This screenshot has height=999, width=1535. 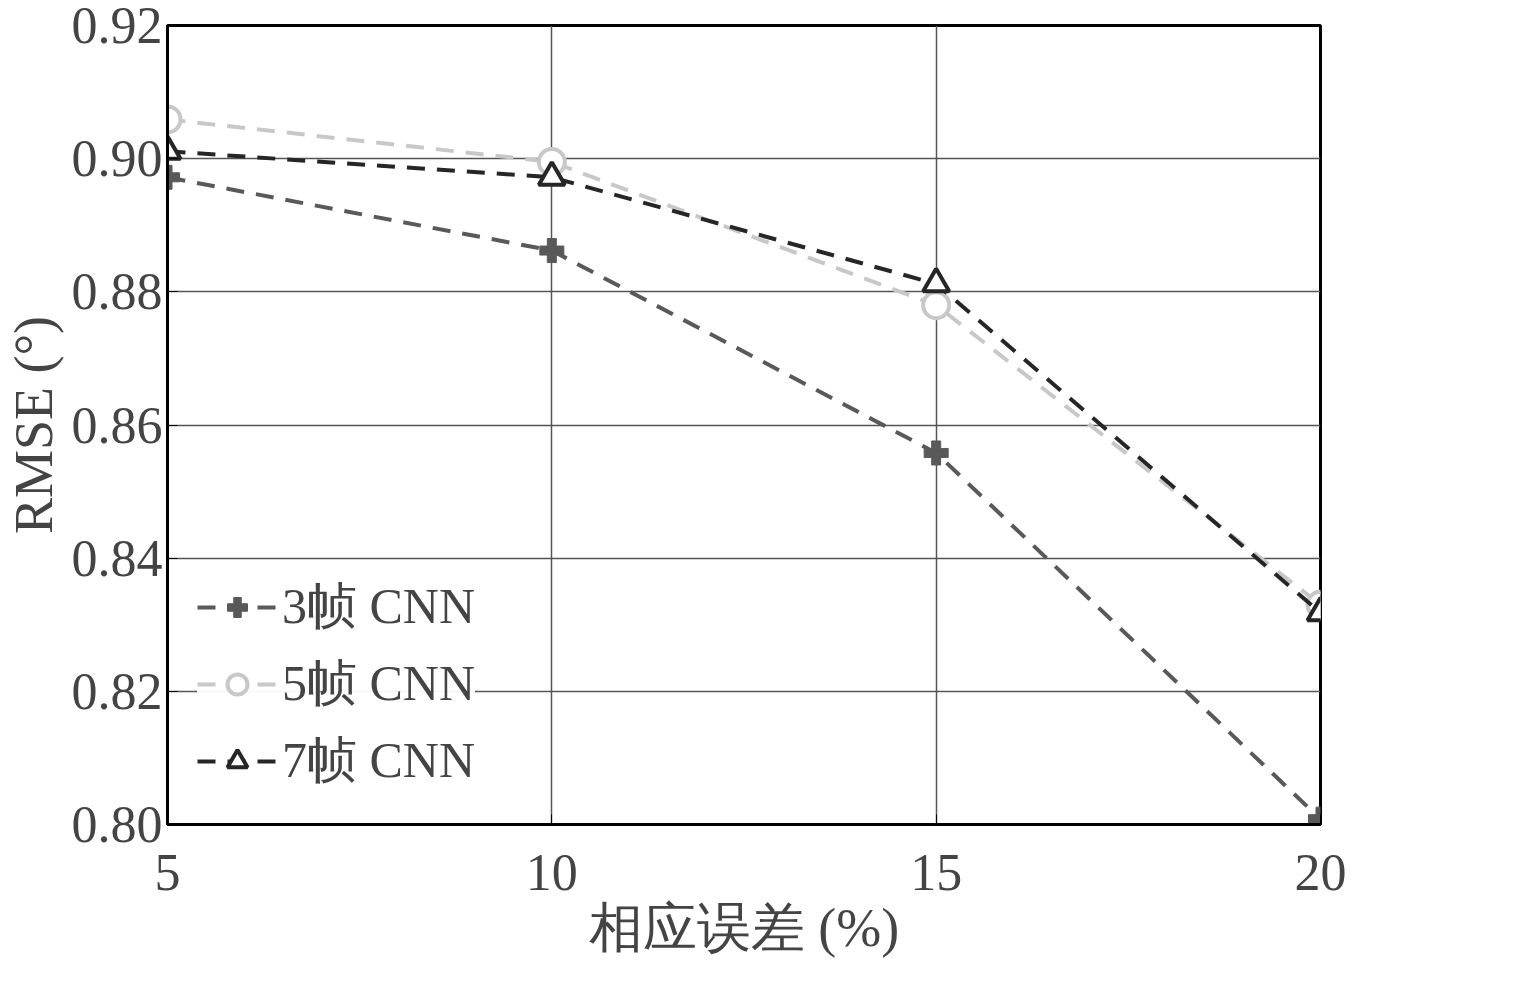 I want to click on y-tick-label: 0.86, so click(x=117, y=425).